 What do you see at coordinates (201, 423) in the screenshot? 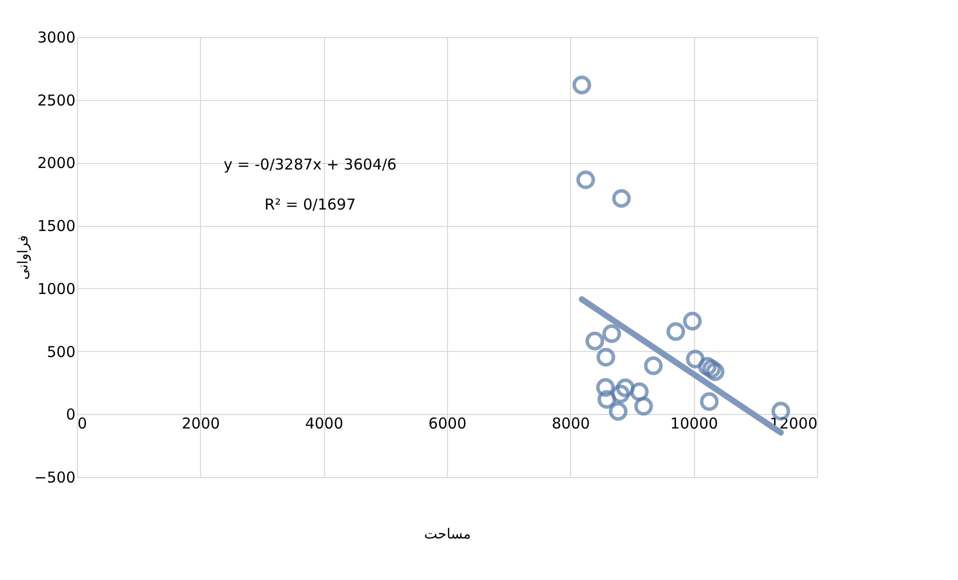
I see `x-tick-label: 2000` at bounding box center [201, 423].